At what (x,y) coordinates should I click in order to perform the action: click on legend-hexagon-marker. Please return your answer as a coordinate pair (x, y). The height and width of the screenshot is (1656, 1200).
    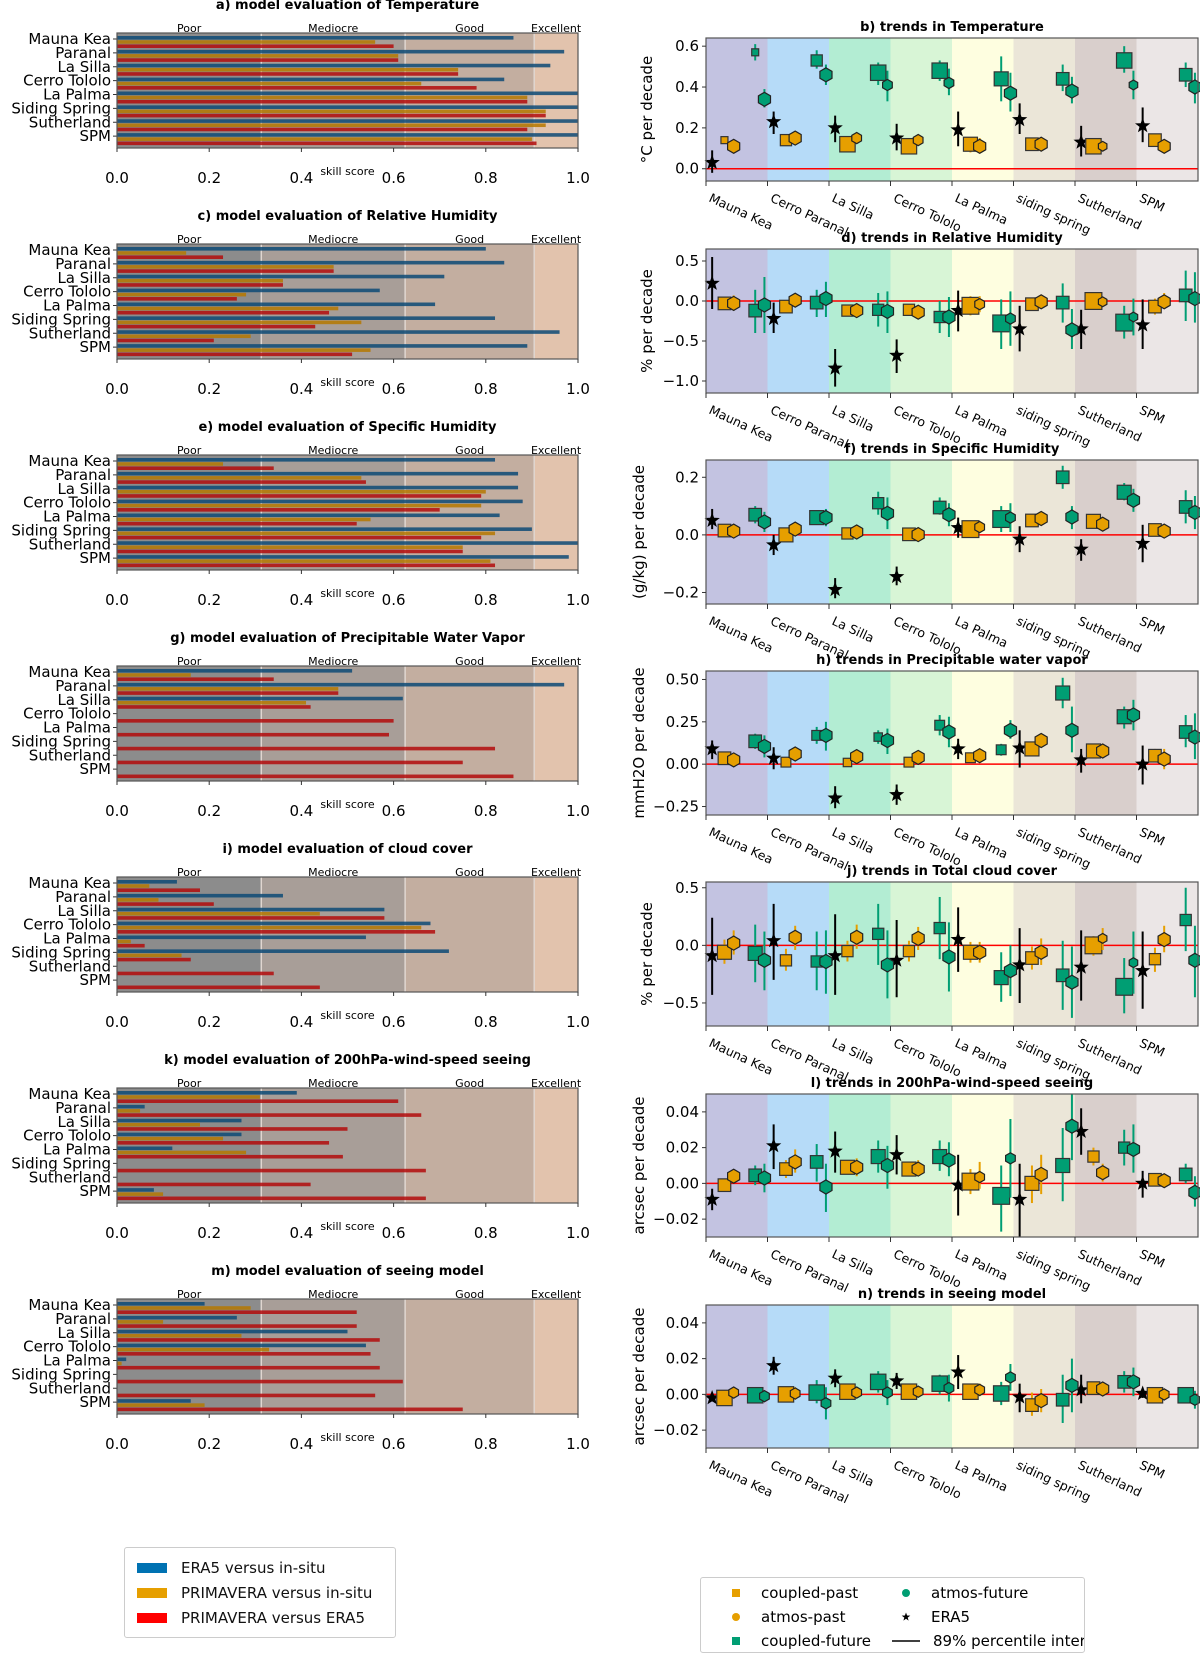
    Looking at the image, I should click on (736, 1617).